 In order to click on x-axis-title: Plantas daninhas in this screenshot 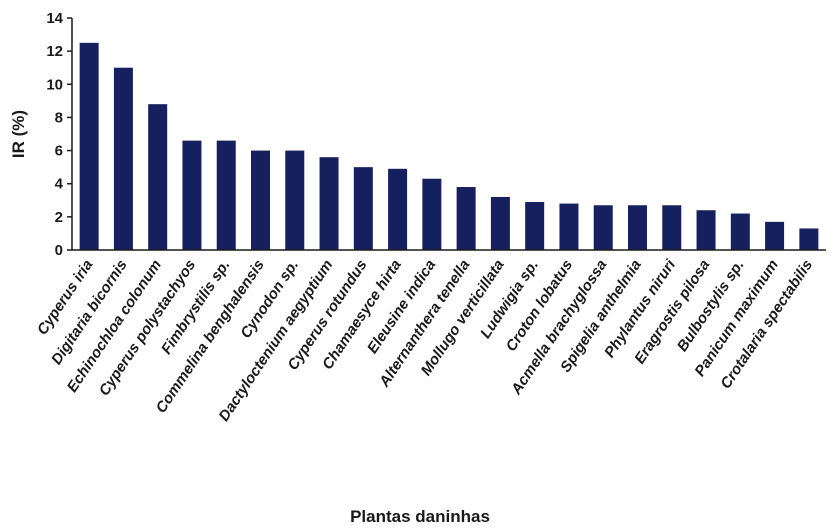, I will do `click(420, 516)`.